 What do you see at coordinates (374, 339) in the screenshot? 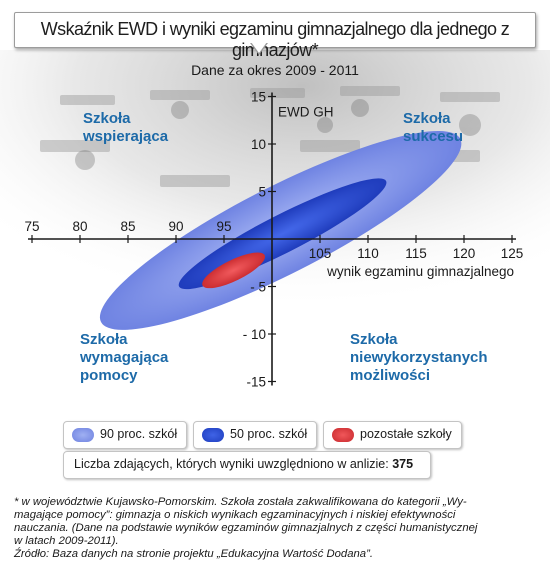
I see `quadrant-bottom-right-line-1: Szkoła` at bounding box center [374, 339].